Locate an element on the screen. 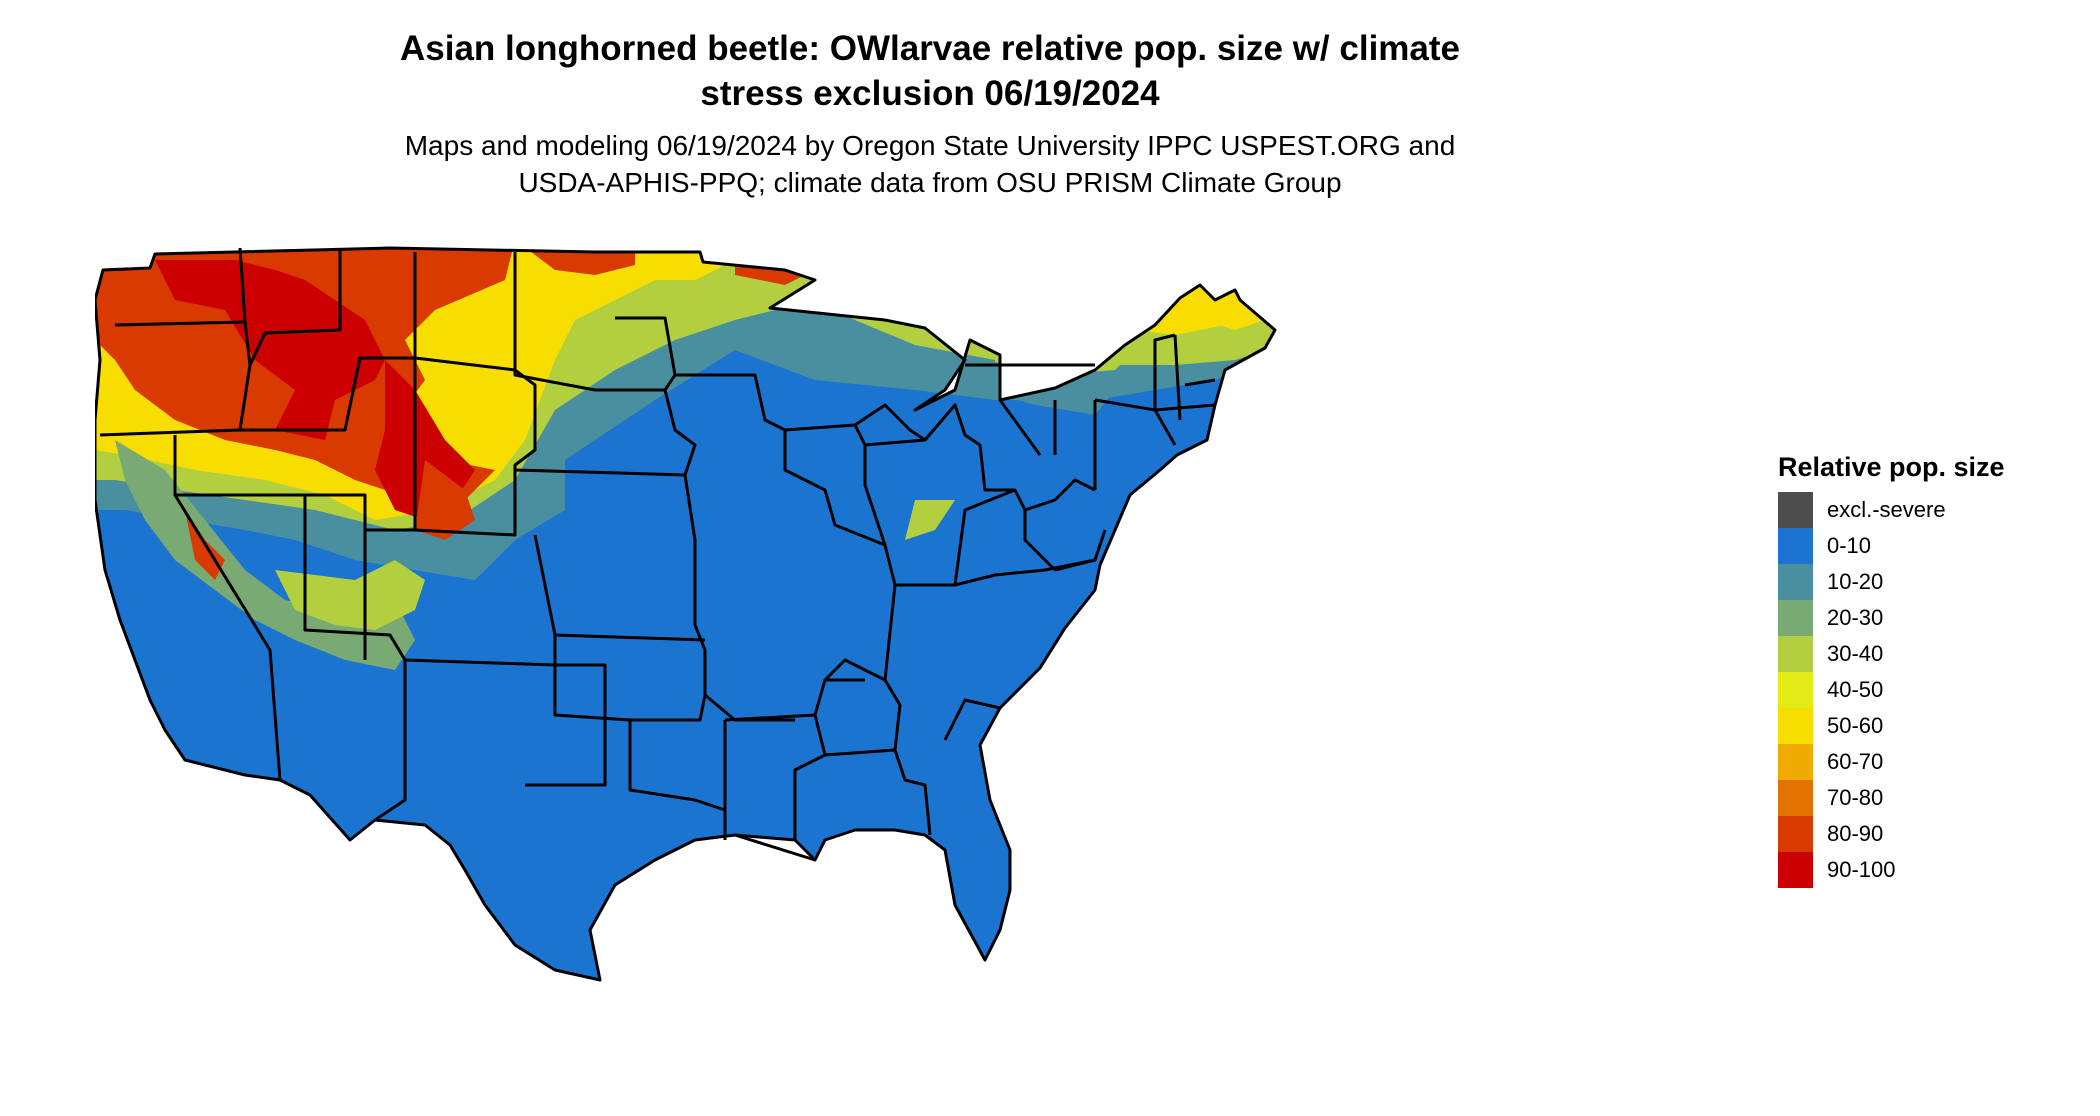  legend-label: 30-40 is located at coordinates (1855, 653).